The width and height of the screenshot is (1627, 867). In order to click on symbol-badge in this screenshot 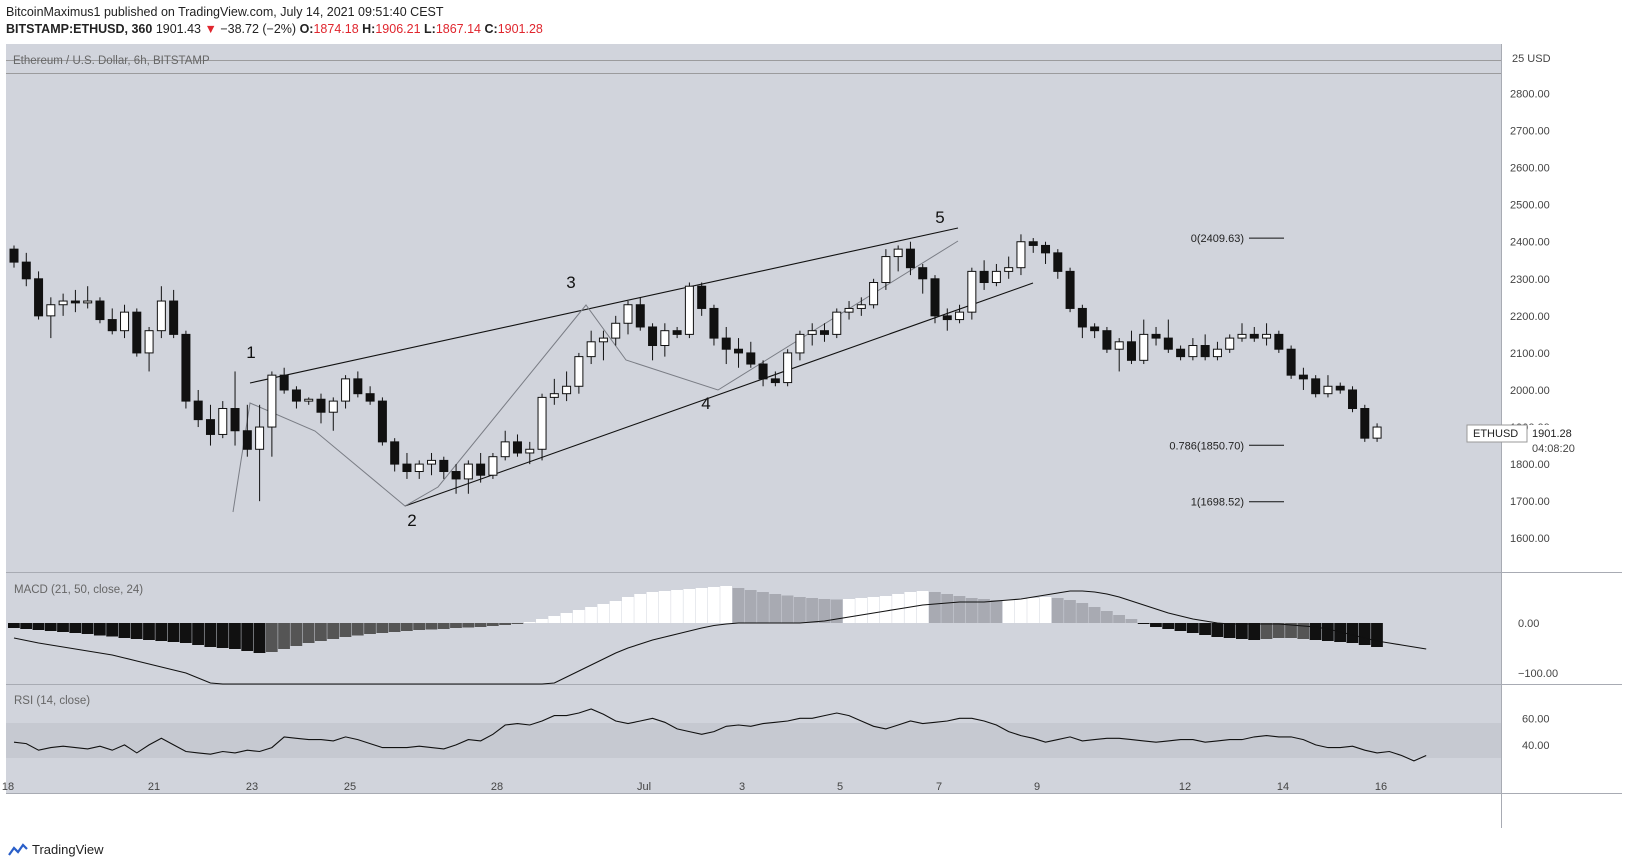, I will do `click(1497, 433)`.